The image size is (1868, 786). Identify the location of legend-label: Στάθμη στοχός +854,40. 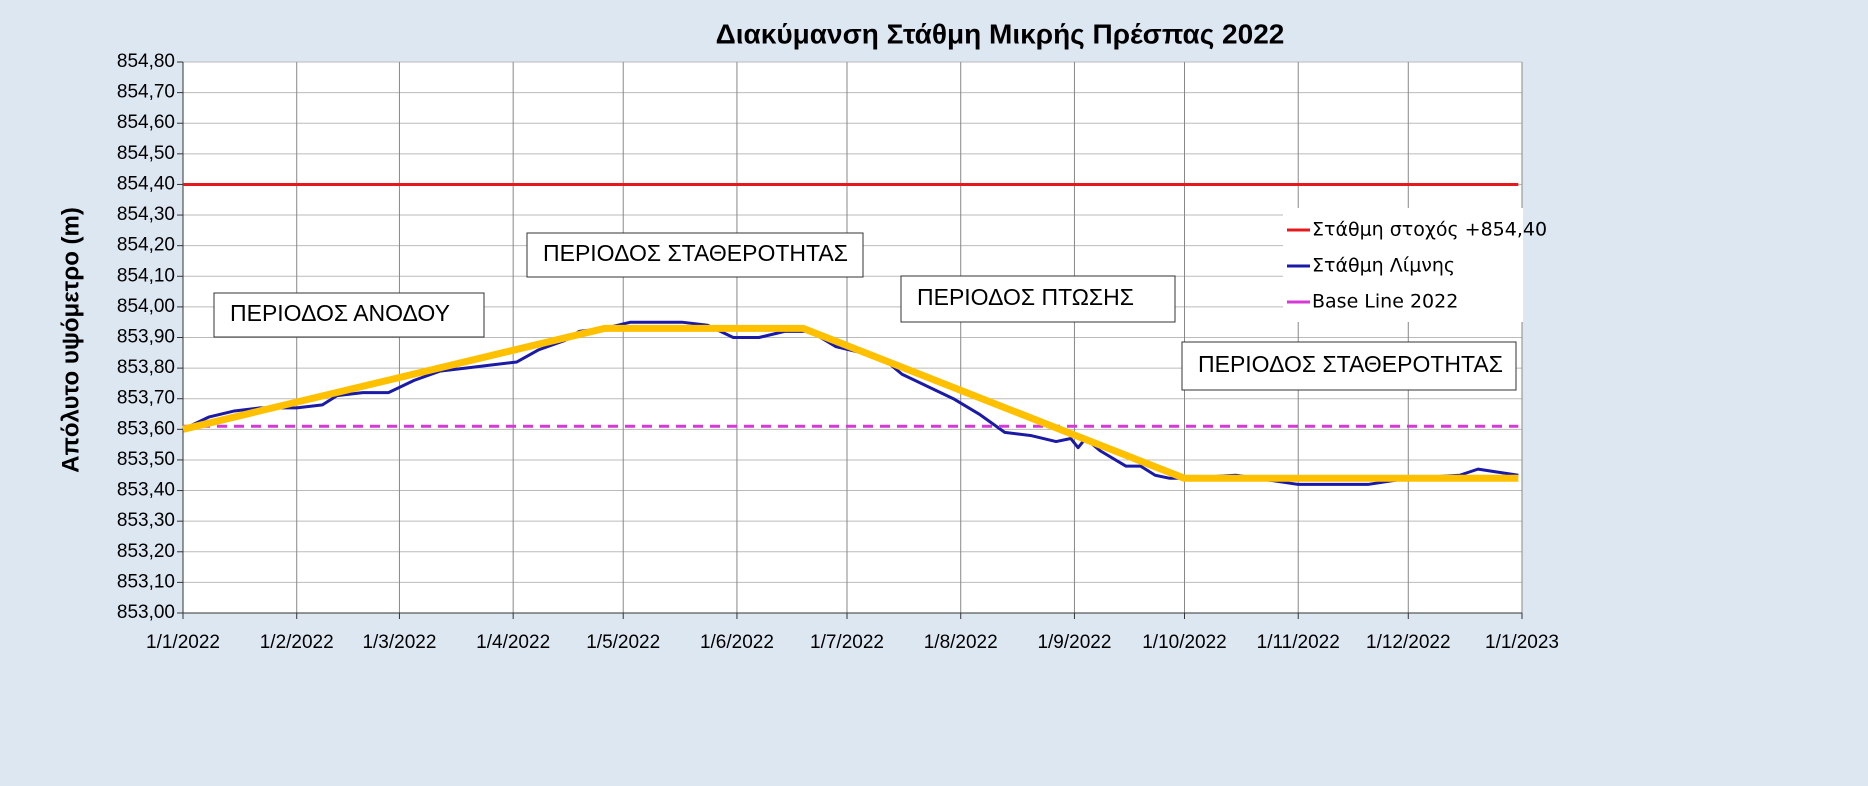
(1429, 230).